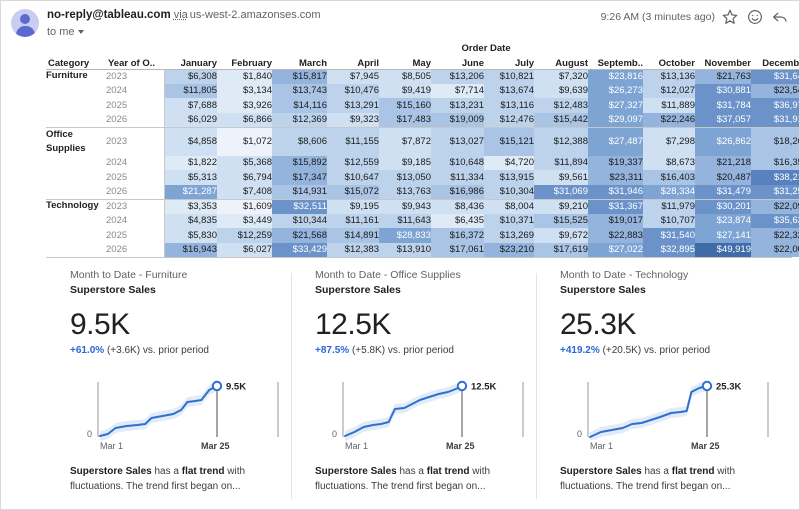  I want to click on cell-value: $9,323, so click(353, 119).